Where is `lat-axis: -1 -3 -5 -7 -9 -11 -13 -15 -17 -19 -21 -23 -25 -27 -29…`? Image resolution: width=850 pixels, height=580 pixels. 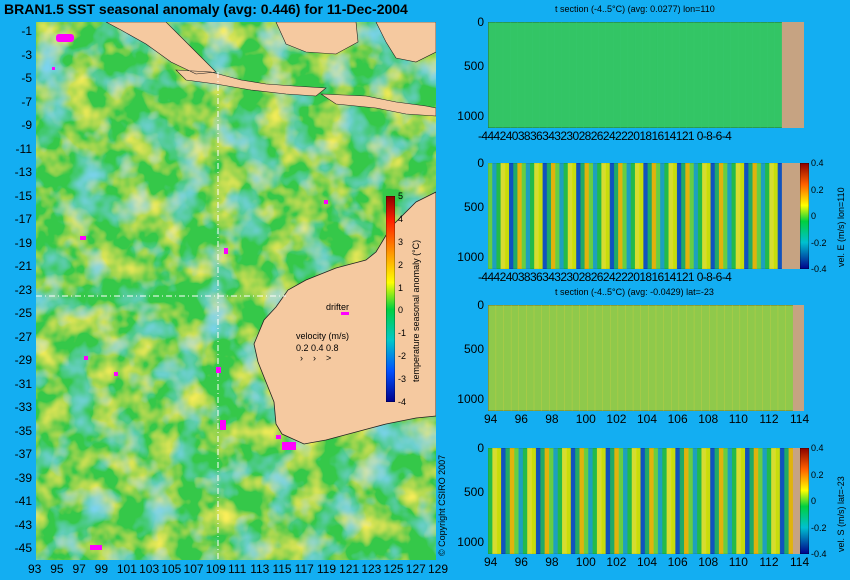
lat-axis: -1 -3 -5 -7 -9 -11 -13 -15 -17 -19 -21 -23 -25 -27 -29… is located at coordinates (17, 291).